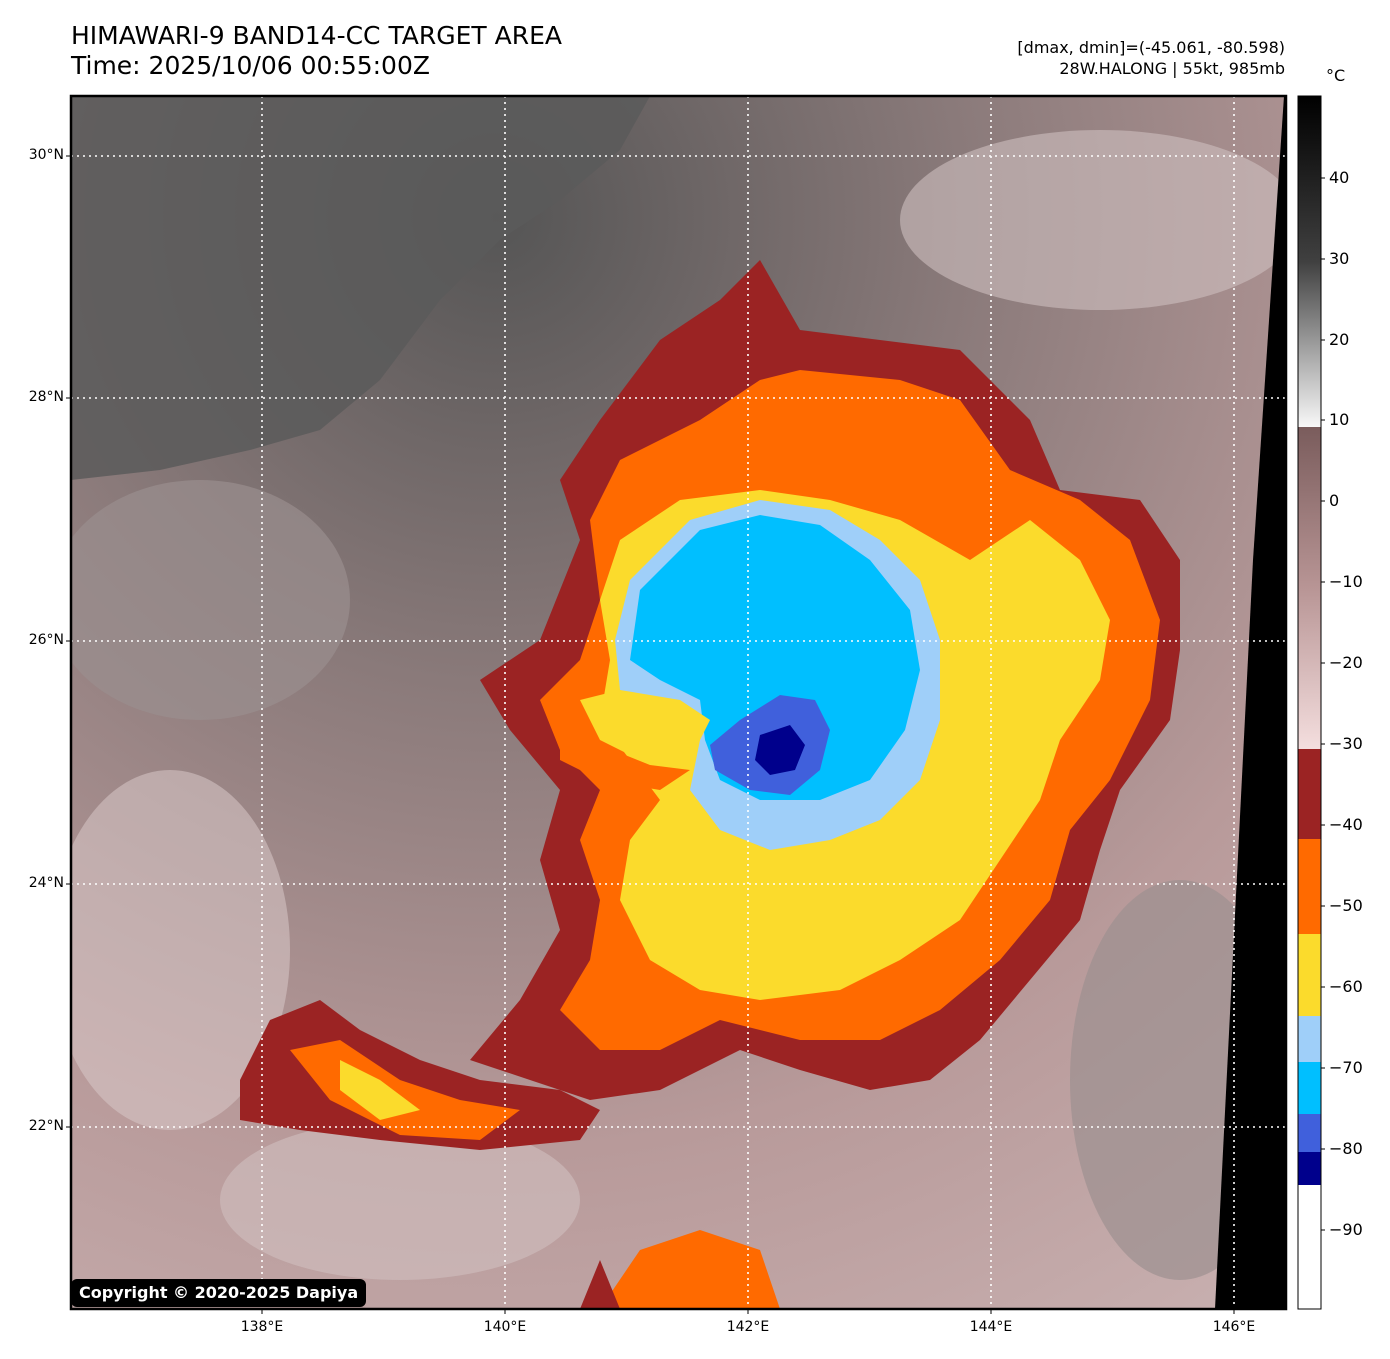 The image size is (1390, 1359). What do you see at coordinates (1346, 1148) in the screenshot?
I see `colorbar-tick-minus80: −80` at bounding box center [1346, 1148].